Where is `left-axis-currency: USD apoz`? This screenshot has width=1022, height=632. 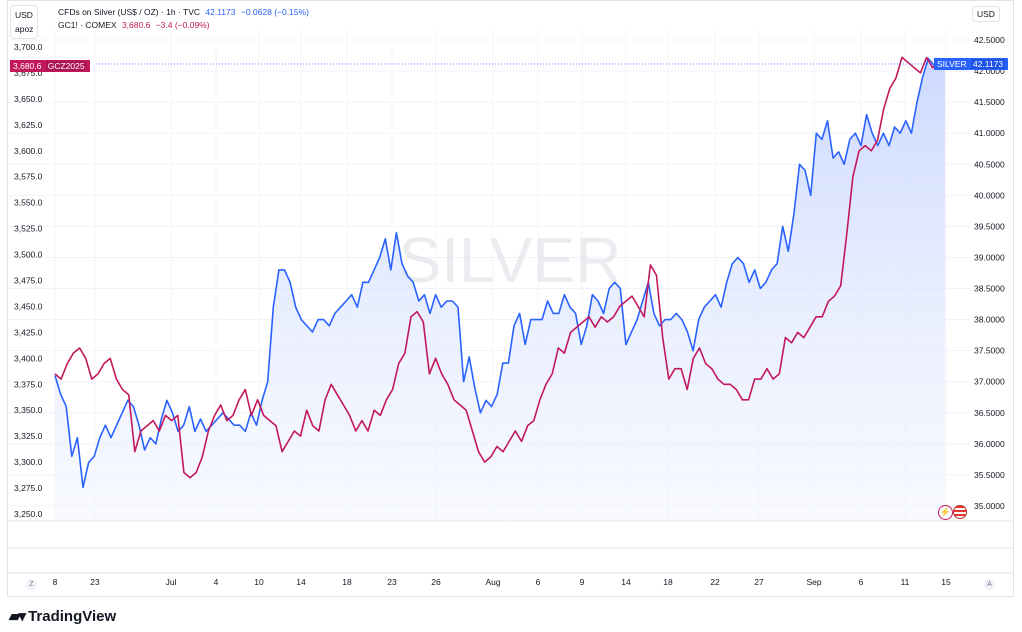
left-axis-currency: USD apoz is located at coordinates (24, 22).